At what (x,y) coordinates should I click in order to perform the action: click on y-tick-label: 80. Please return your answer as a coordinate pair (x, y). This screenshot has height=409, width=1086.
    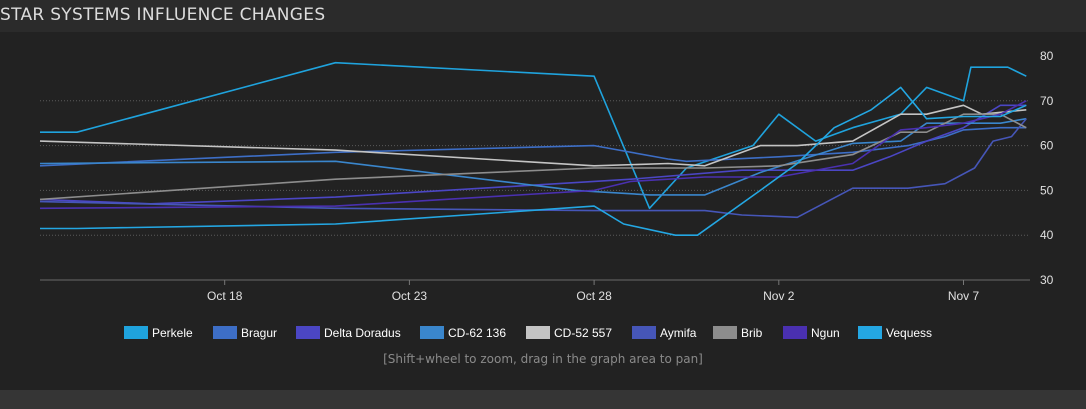
    Looking at the image, I should click on (1047, 56).